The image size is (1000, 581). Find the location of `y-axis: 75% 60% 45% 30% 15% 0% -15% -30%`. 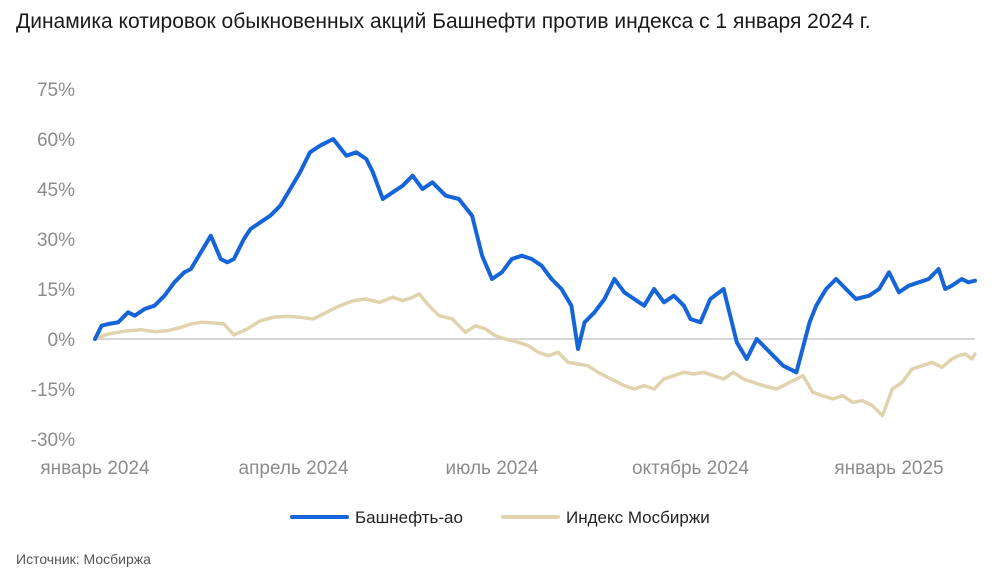

y-axis: 75% 60% 45% 30% 15% 0% -15% -30% is located at coordinates (53, 265).